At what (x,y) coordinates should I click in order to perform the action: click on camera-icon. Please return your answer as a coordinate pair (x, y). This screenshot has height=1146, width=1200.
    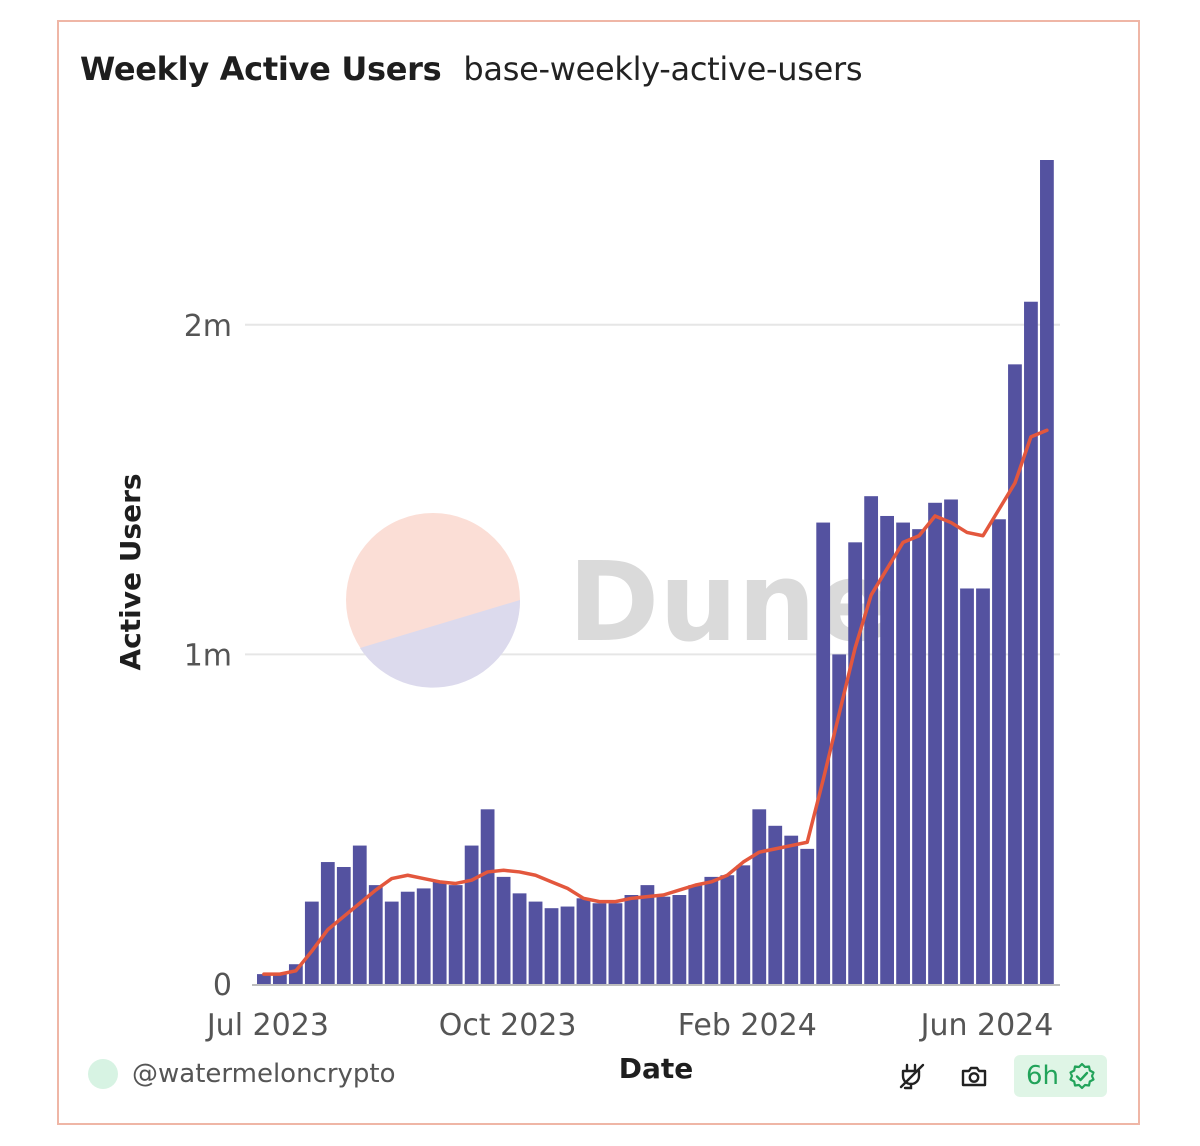
    Looking at the image, I should click on (974, 1076).